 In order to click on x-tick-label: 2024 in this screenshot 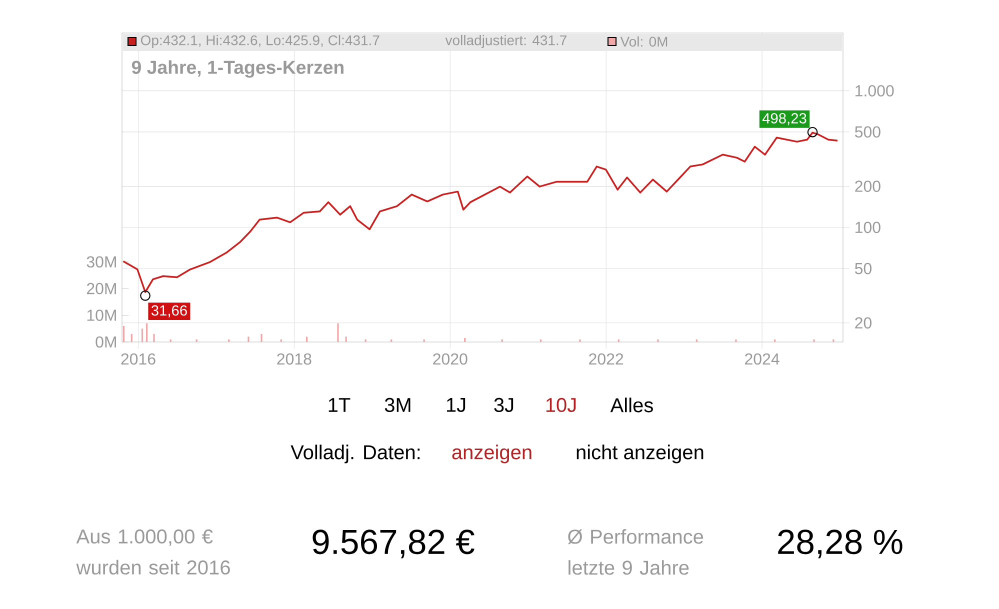, I will do `click(762, 359)`.